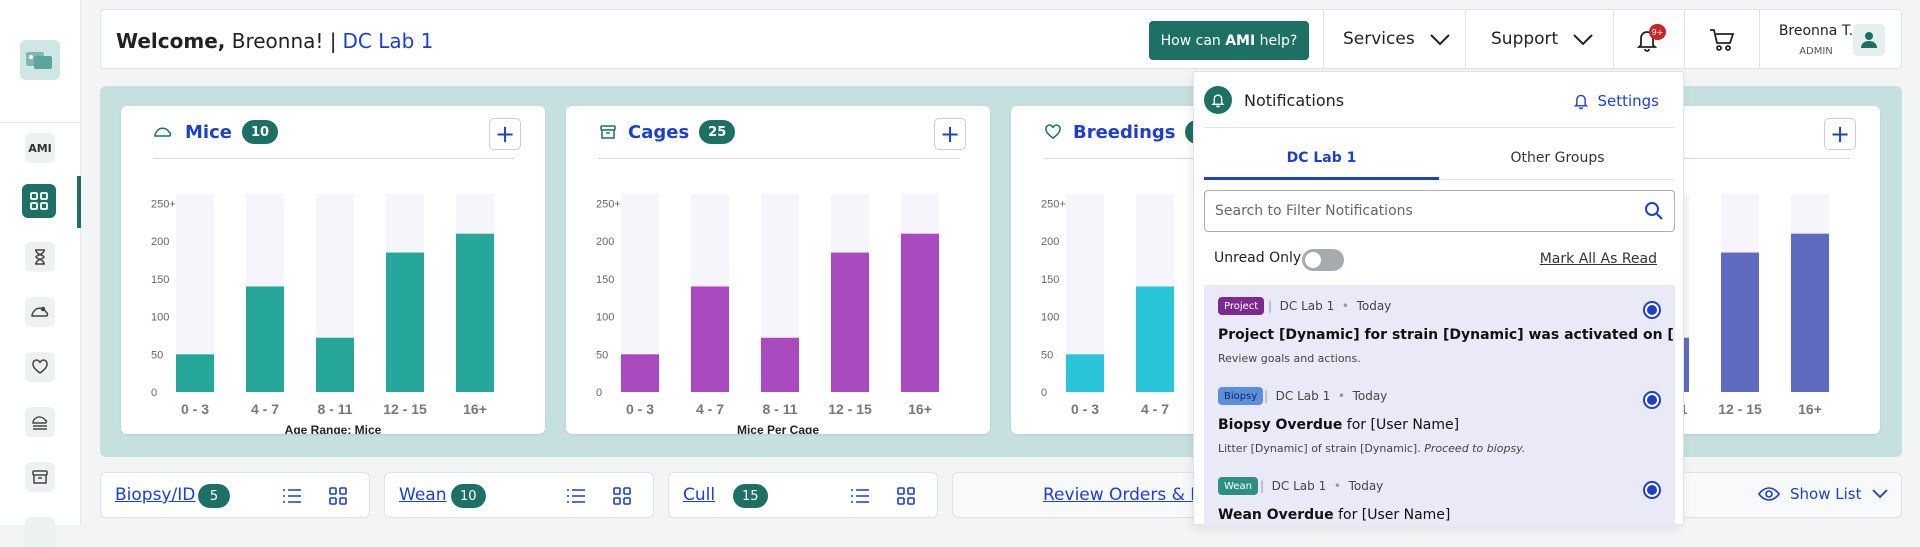 This screenshot has width=1920, height=547. What do you see at coordinates (1323, 260) in the screenshot?
I see `unread-only-toggle` at bounding box center [1323, 260].